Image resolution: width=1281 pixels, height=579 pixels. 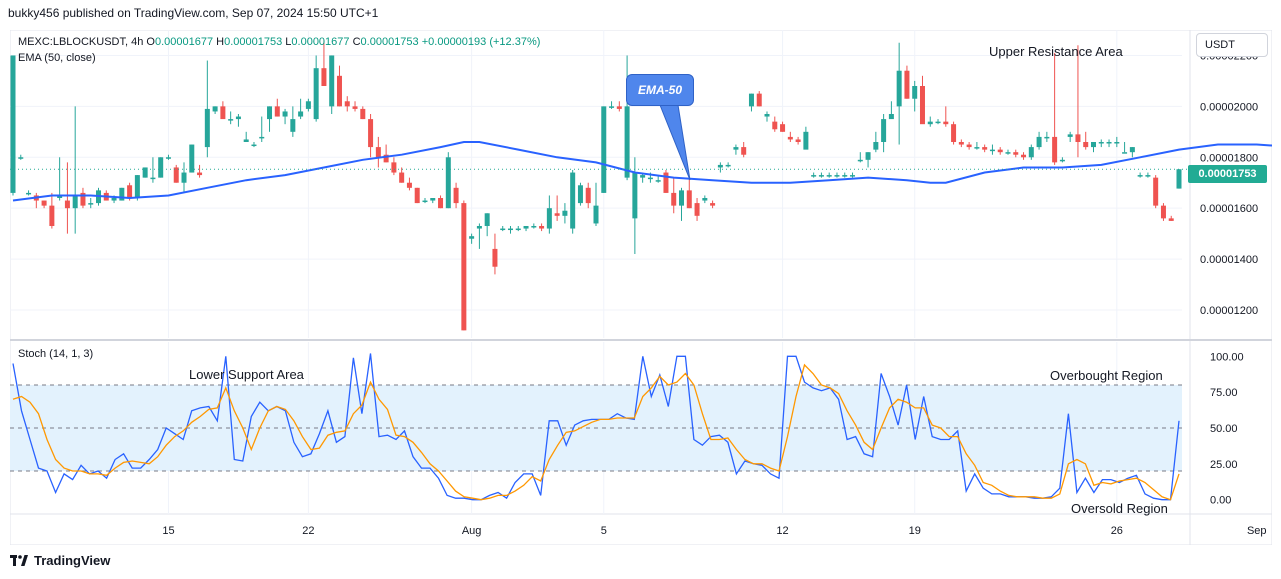 What do you see at coordinates (184, 42) in the screenshot?
I see `open-value: 0.00001677` at bounding box center [184, 42].